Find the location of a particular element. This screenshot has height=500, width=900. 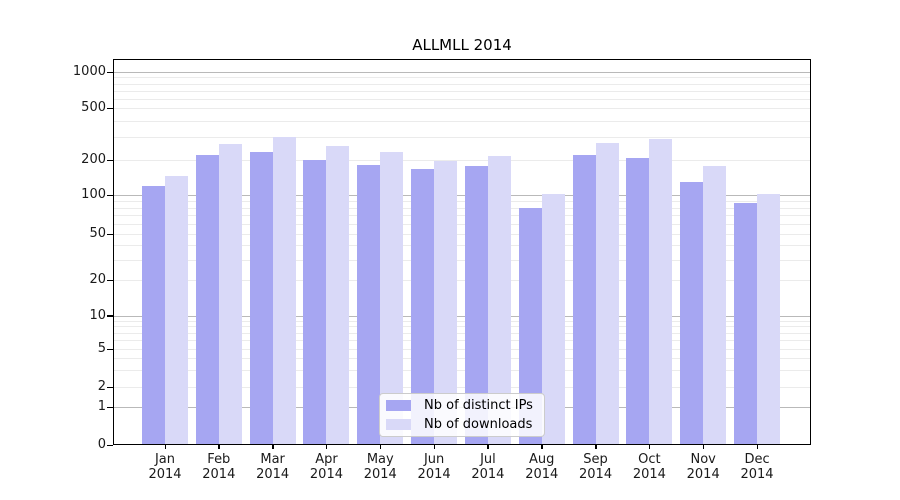

x-tick-label: Dec 2014 is located at coordinates (757, 467).